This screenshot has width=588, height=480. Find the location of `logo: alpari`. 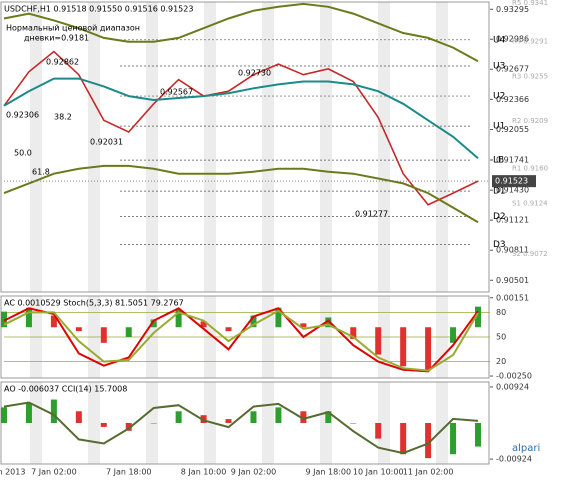

logo: alpari is located at coordinates (526, 448).